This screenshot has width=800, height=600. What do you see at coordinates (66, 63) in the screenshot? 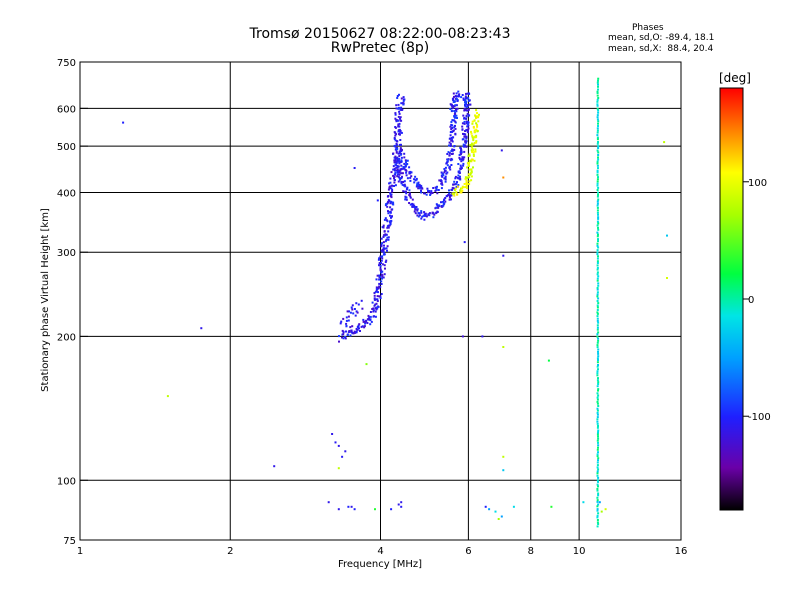
I see `y-tick-label: 750` at bounding box center [66, 63].